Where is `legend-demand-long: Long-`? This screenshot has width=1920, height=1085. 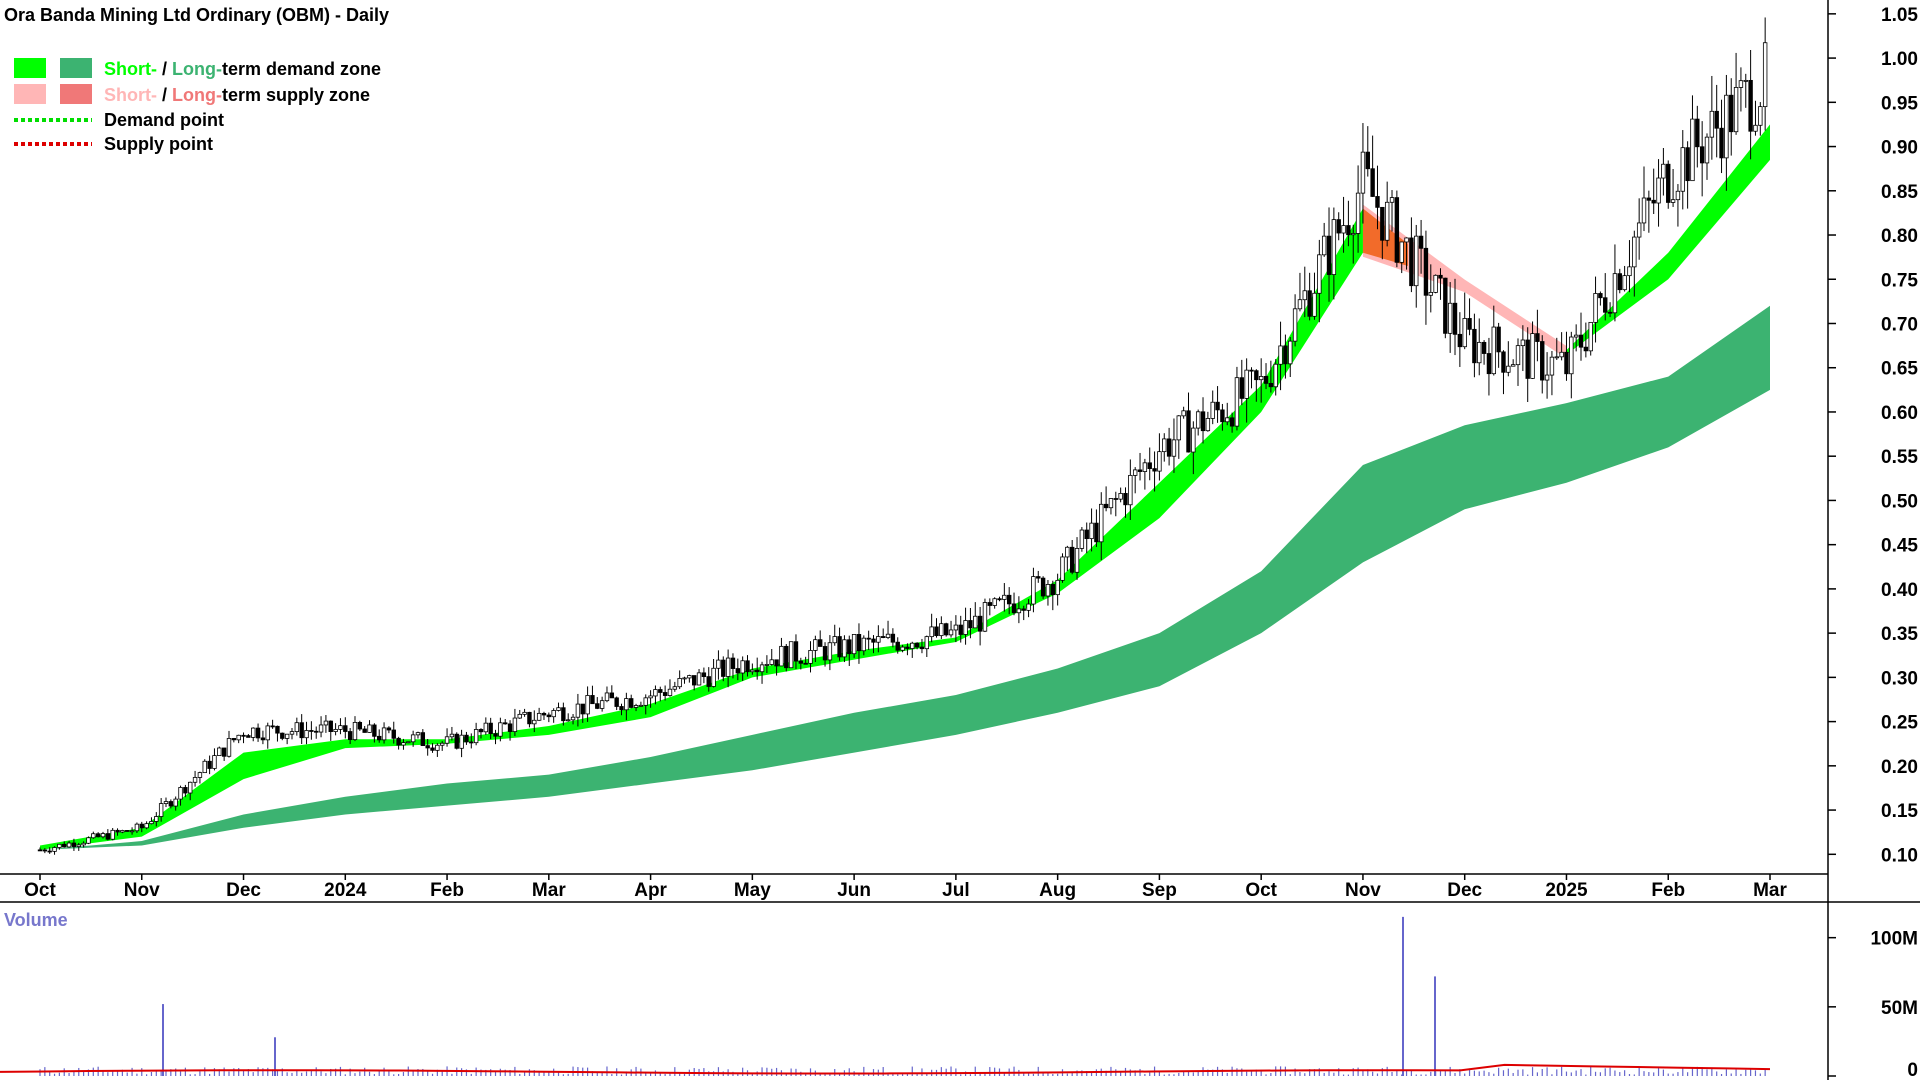
legend-demand-long: Long- is located at coordinates (197, 69).